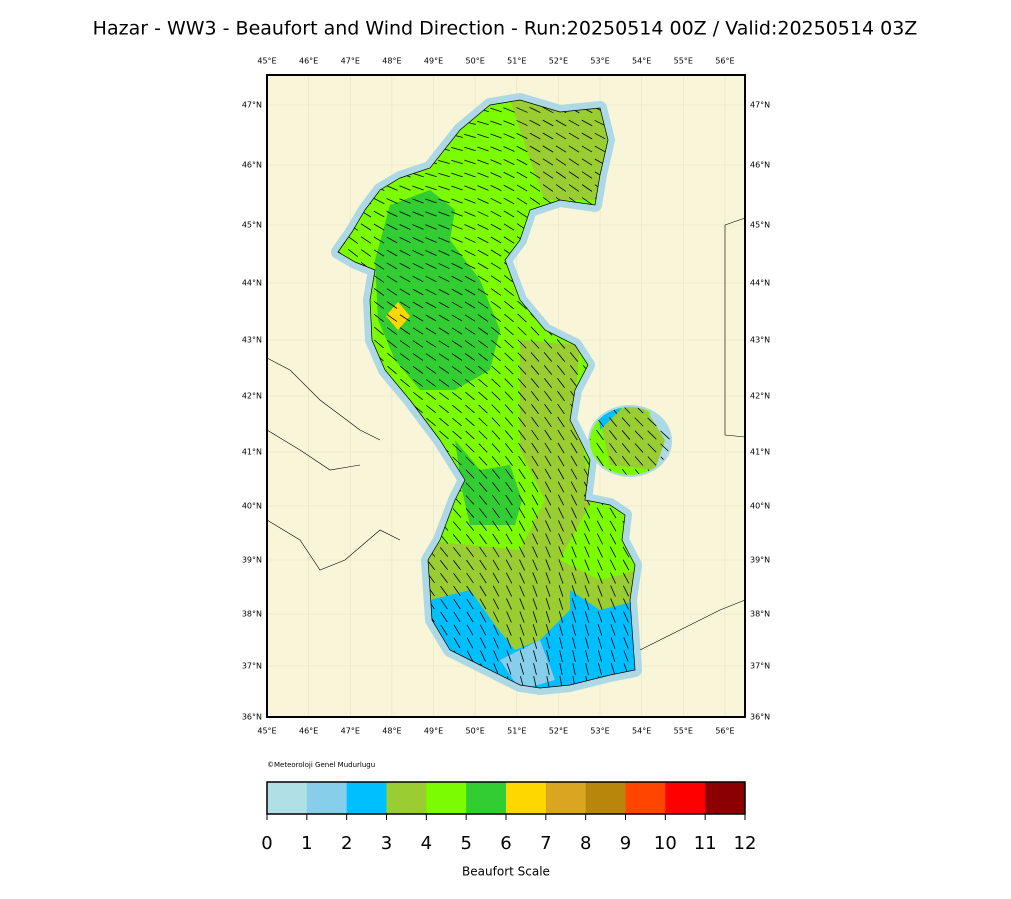  Describe the element at coordinates (760, 105) in the screenshot. I see `lat-label: 47°N` at that location.